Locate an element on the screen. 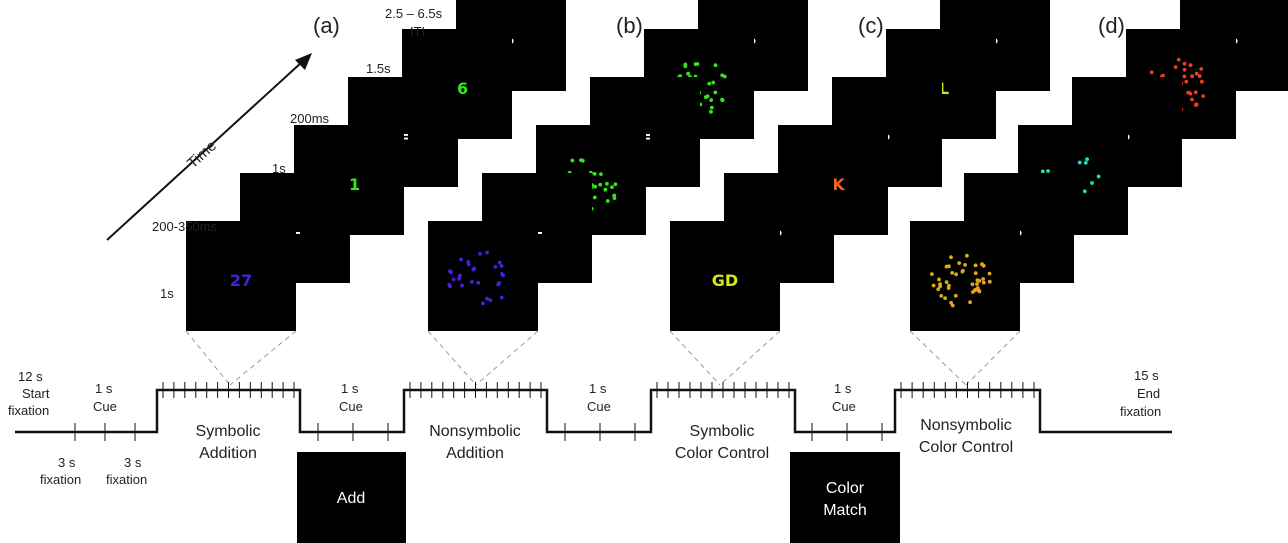 The width and height of the screenshot is (1288, 543). start-fix-label-2: fixation is located at coordinates (28, 410).